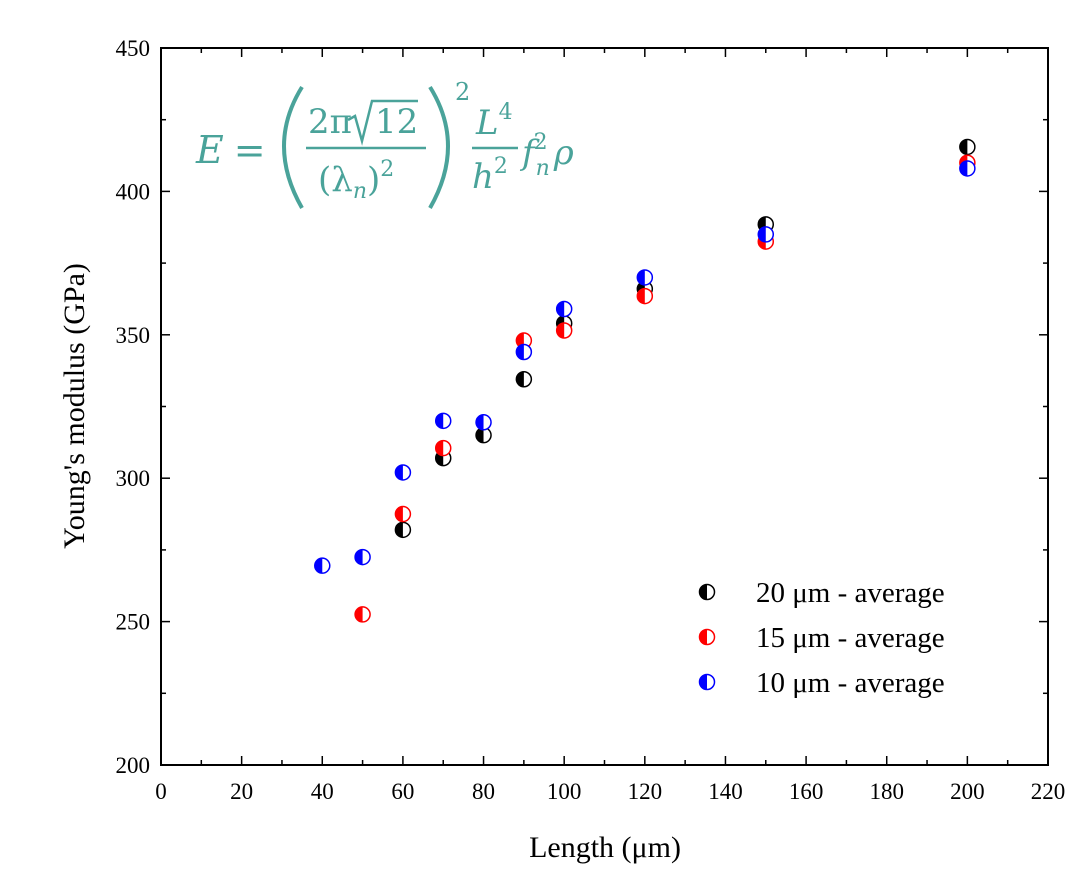 The height and width of the screenshot is (876, 1069). I want to click on equation-L4: L4, so click(494, 121).